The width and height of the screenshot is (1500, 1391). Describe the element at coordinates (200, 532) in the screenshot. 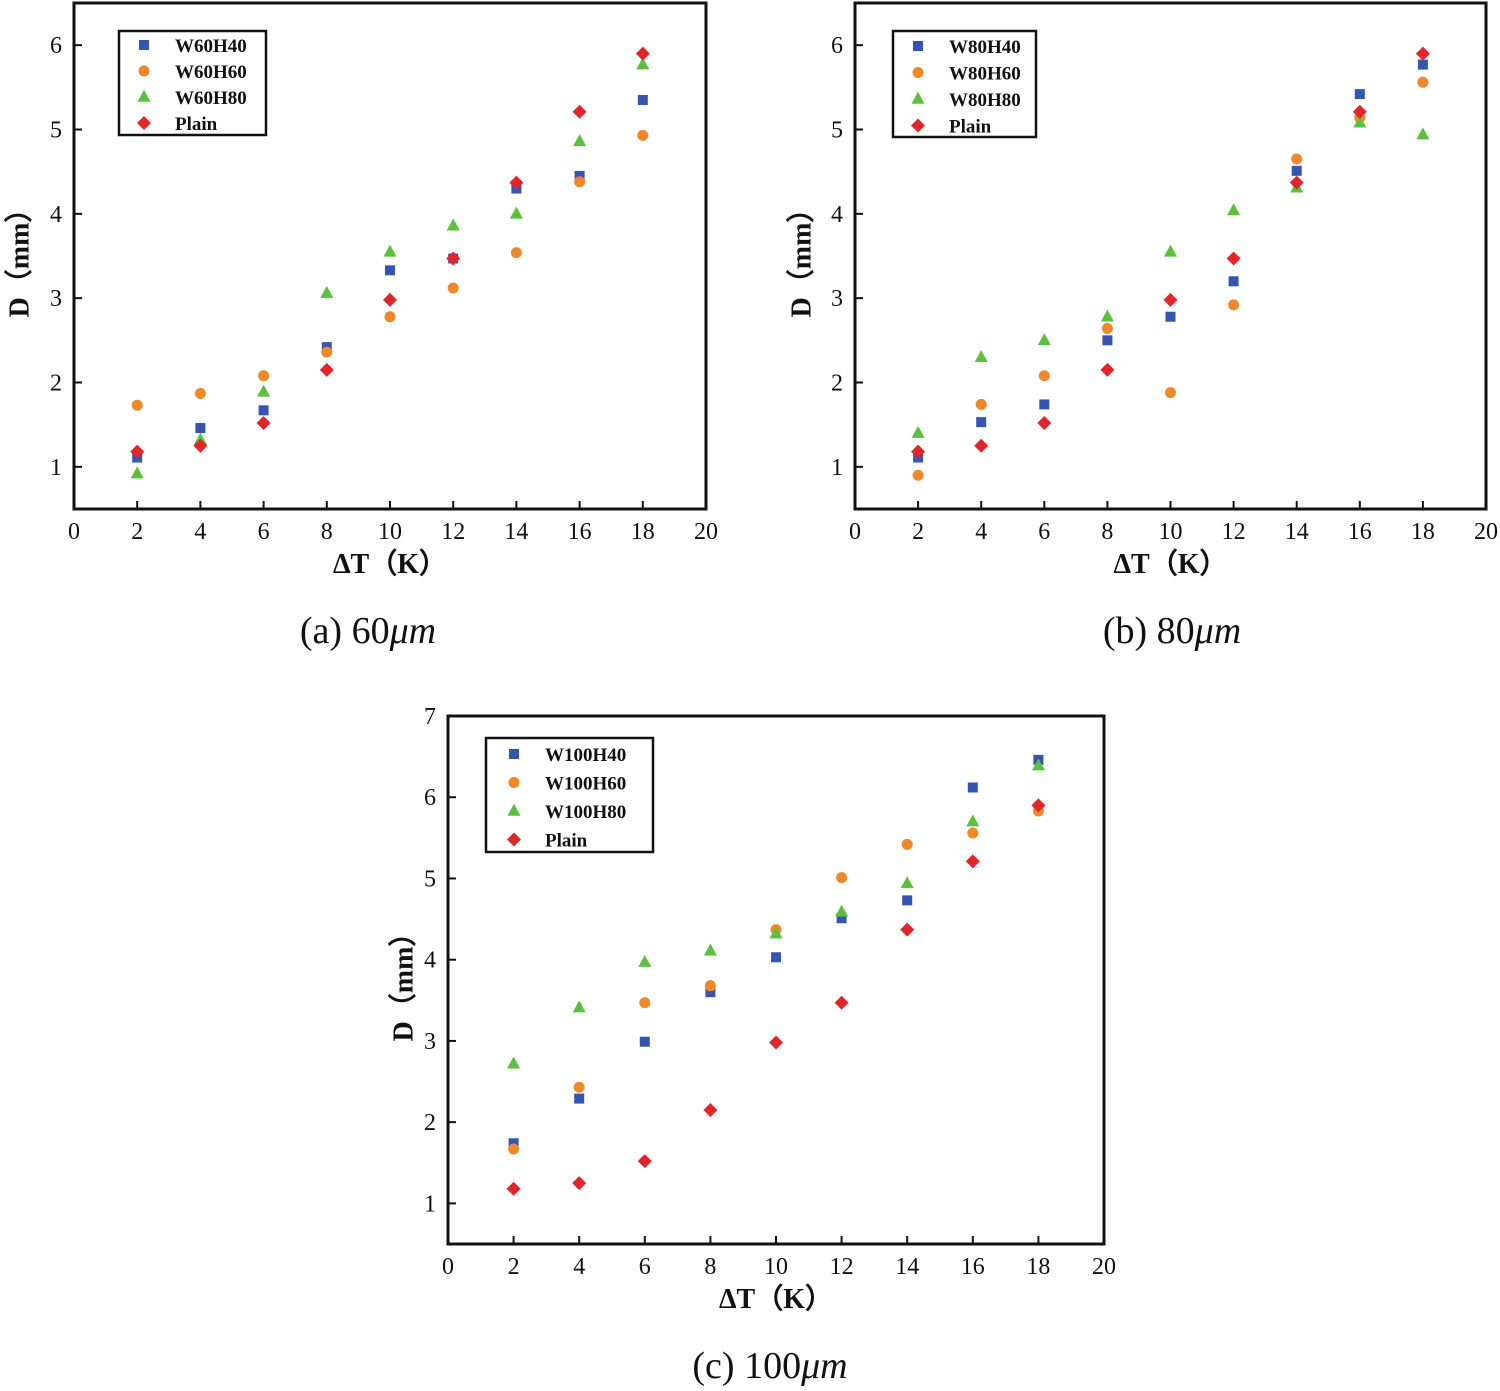

I see `x-tick-label: 4` at that location.